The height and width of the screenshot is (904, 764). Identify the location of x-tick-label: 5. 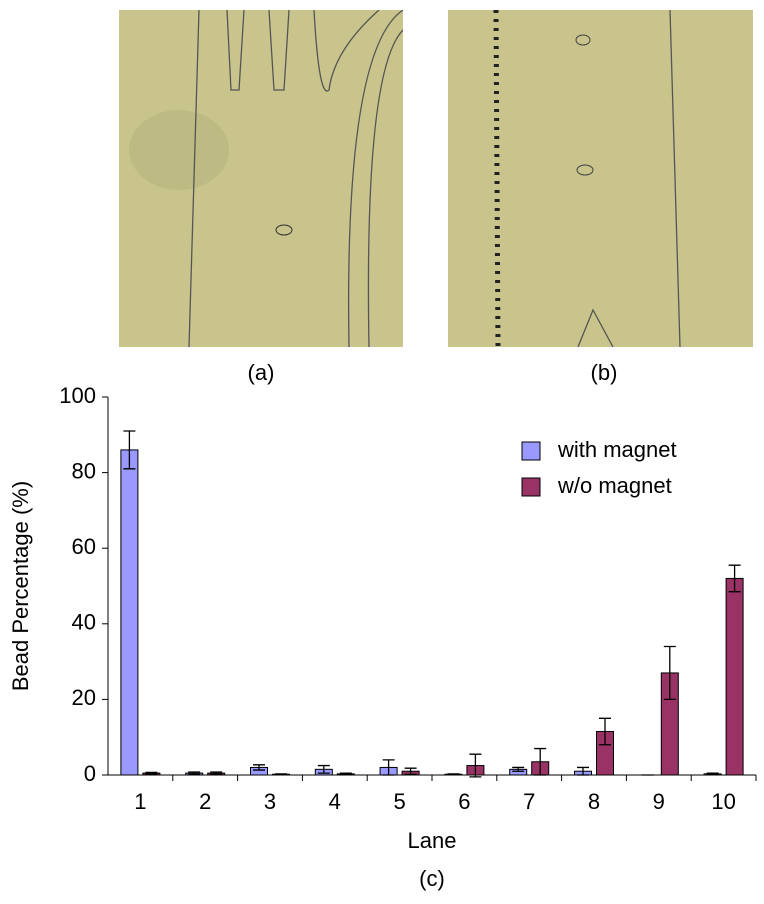
(399, 801).